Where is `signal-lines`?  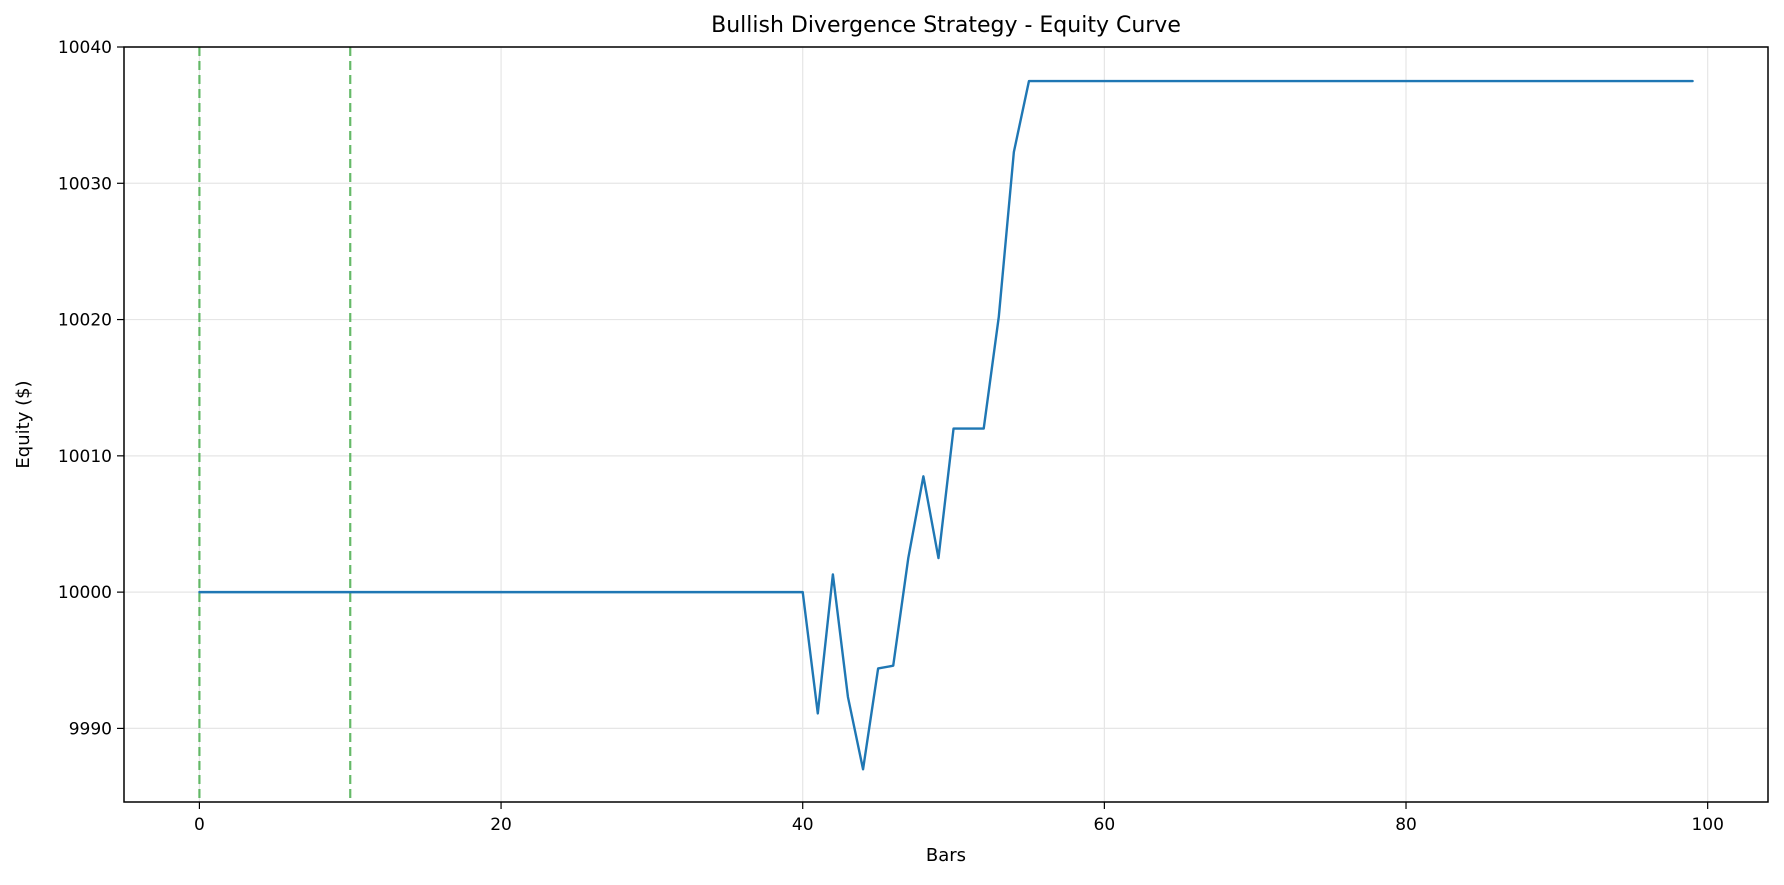
signal-lines is located at coordinates (275, 424).